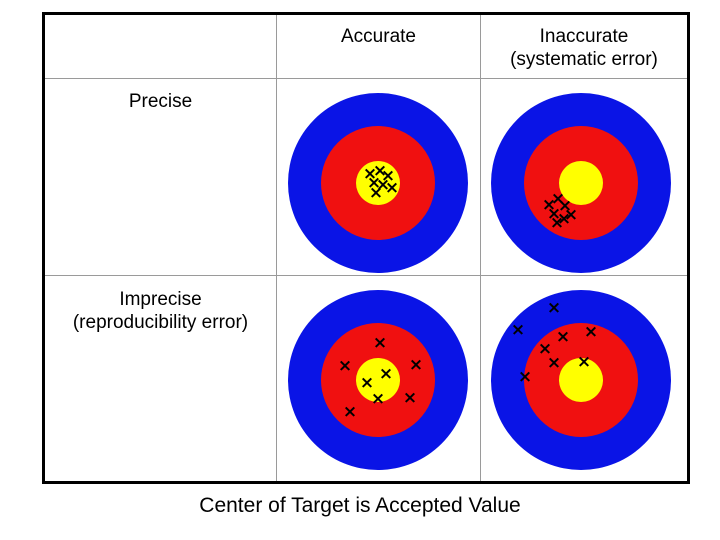 The height and width of the screenshot is (540, 720). I want to click on target-accurate-imprecise: × × × × × × × ×, so click(378, 380).